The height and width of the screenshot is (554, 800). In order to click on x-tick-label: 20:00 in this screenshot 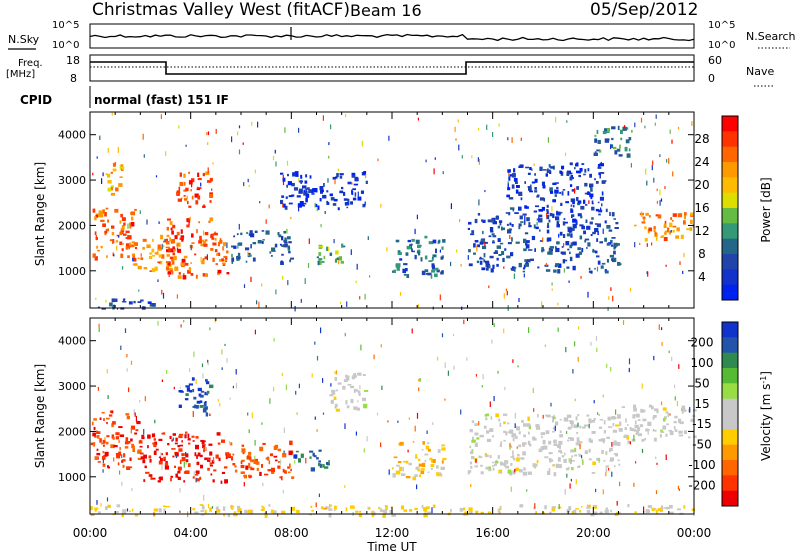, I will do `click(593, 533)`.